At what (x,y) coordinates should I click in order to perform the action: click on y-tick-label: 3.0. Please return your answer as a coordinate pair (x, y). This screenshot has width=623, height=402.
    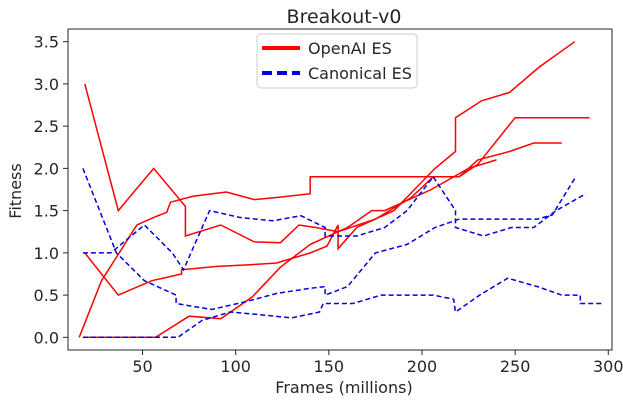
    Looking at the image, I should click on (46, 84).